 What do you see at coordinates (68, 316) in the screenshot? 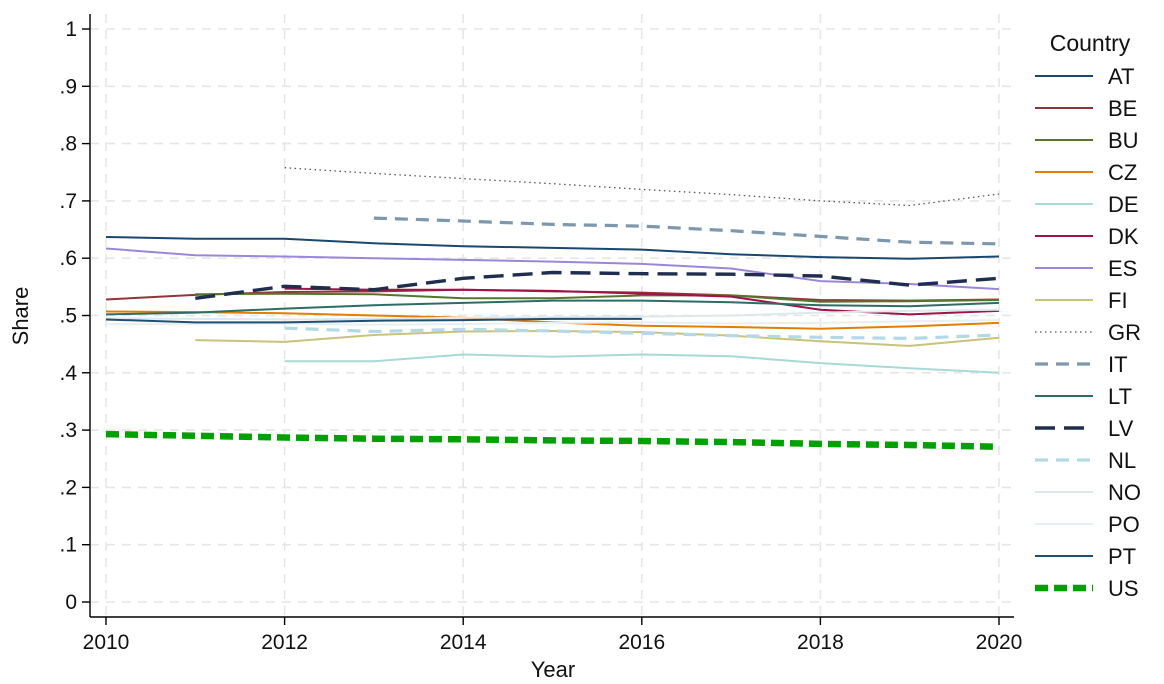
I see `y-tick-label: .5` at bounding box center [68, 316].